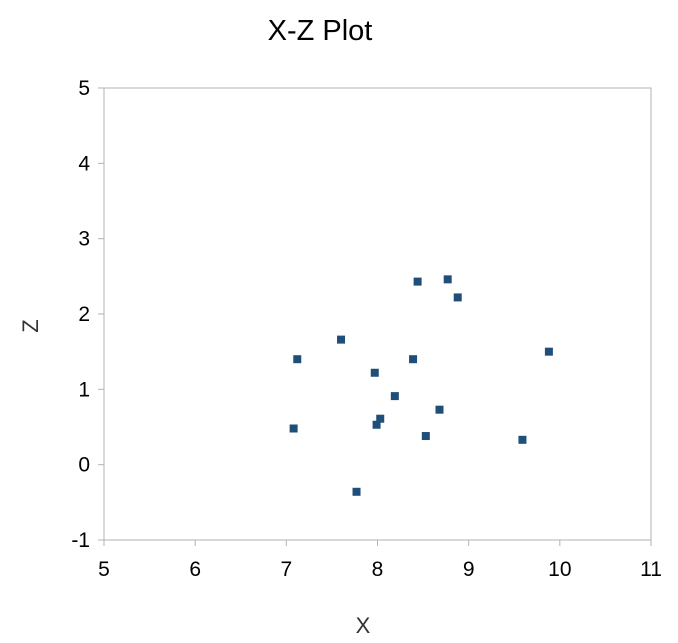 The height and width of the screenshot is (643, 678). I want to click on x-tick-label: 10, so click(559, 569).